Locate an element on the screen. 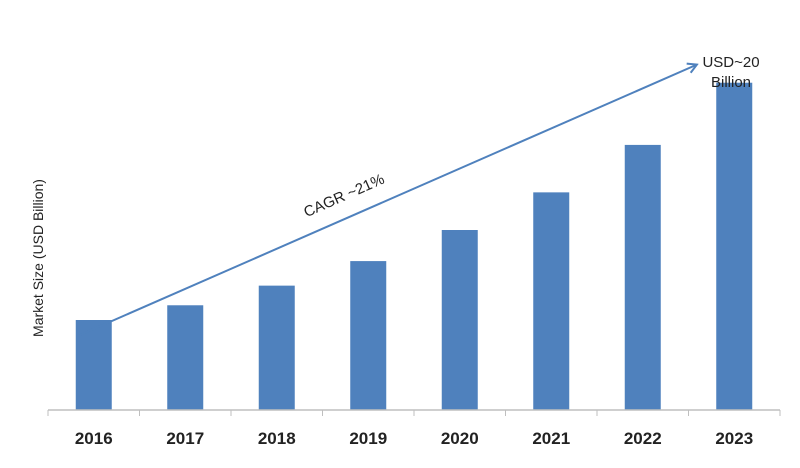 Image resolution: width=800 pixels, height=468 pixels. bar-2019 is located at coordinates (368, 335).